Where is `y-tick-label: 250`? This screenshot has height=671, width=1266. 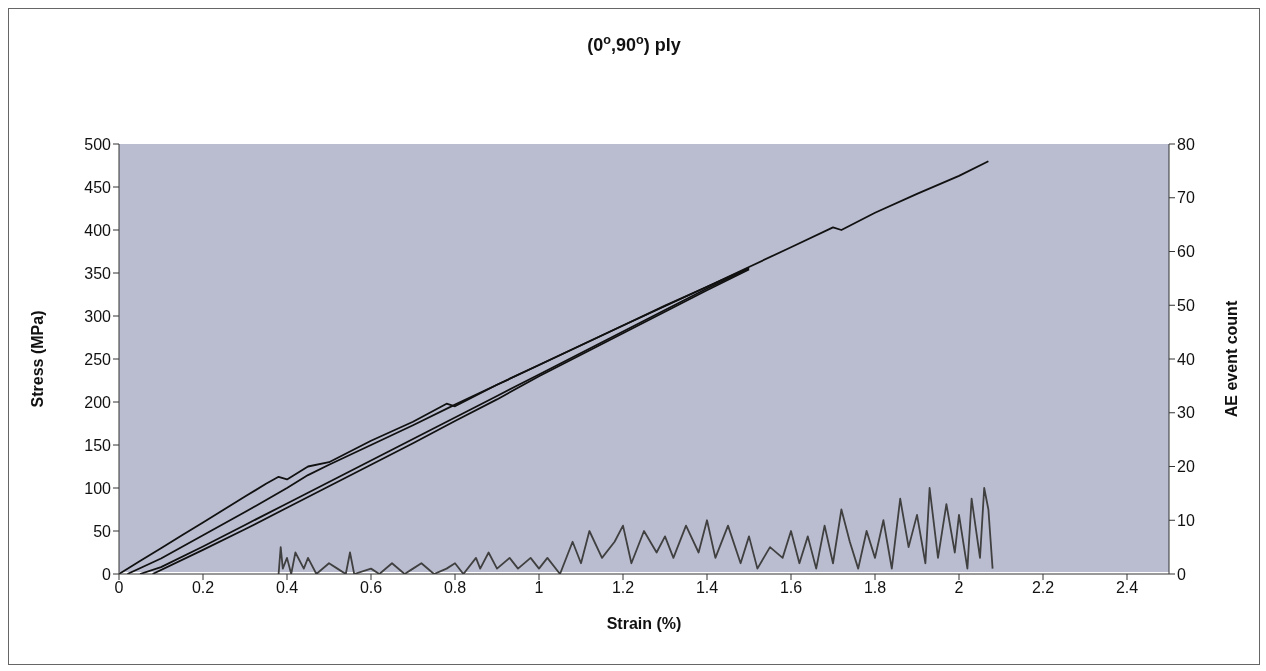
y-tick-label: 250 is located at coordinates (98, 359).